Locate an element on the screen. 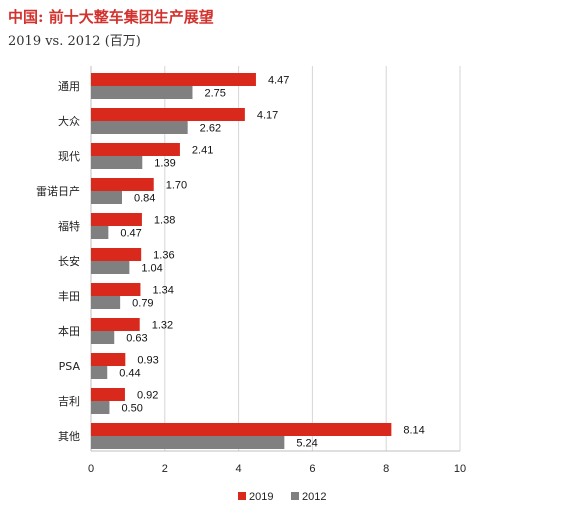  x-tick-label: 8 is located at coordinates (386, 469).